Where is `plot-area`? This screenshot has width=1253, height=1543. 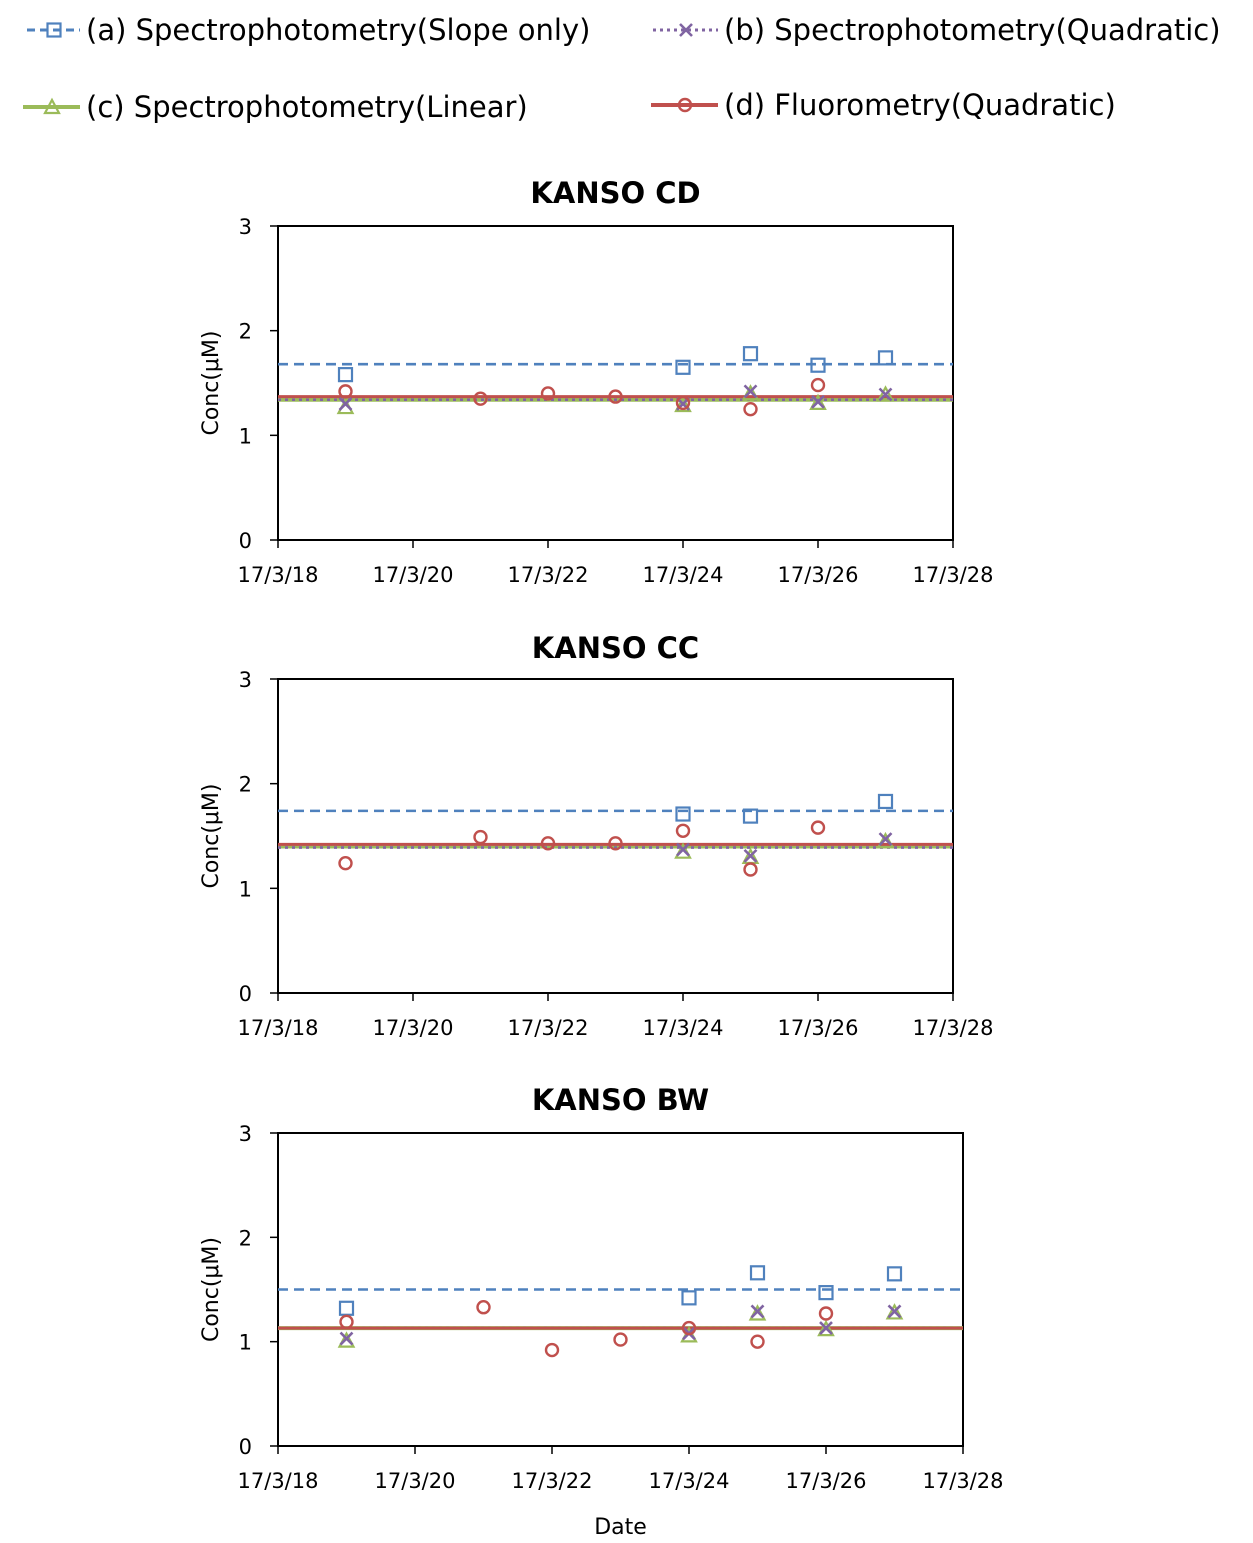 plot-area is located at coordinates (615, 836).